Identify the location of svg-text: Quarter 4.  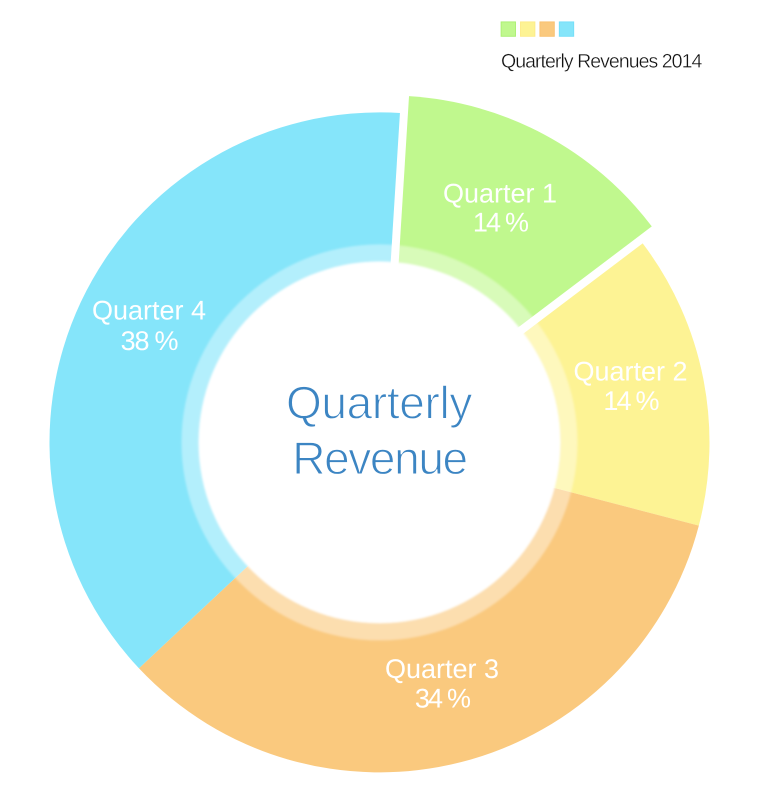
(149, 311).